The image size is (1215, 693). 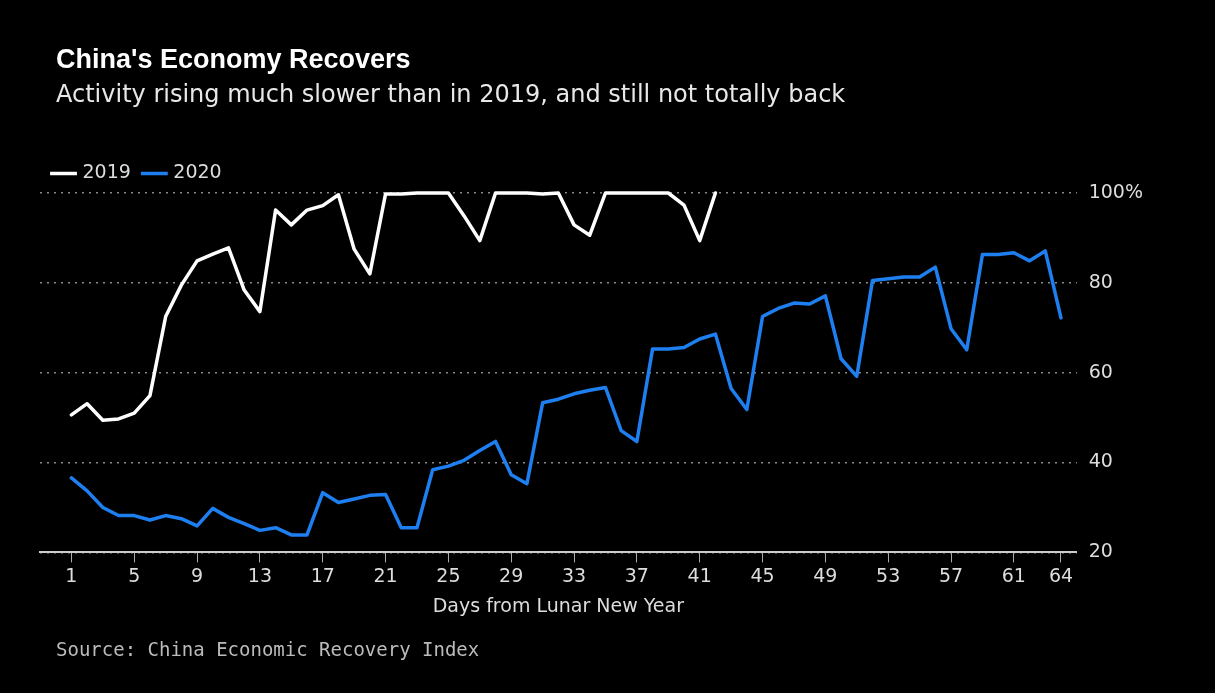 I want to click on x-tick-label: 17, so click(x=322, y=574).